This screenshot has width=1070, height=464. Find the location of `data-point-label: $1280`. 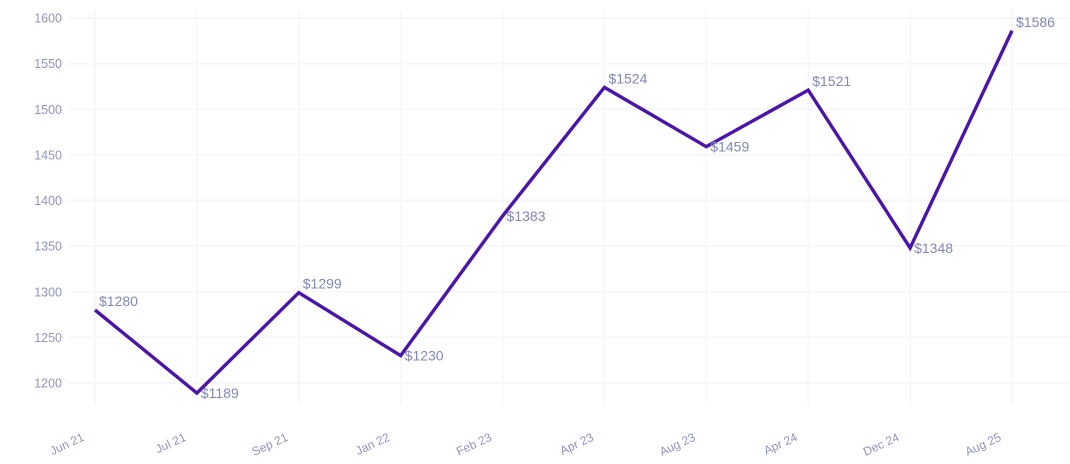

data-point-label: $1280 is located at coordinates (118, 301).